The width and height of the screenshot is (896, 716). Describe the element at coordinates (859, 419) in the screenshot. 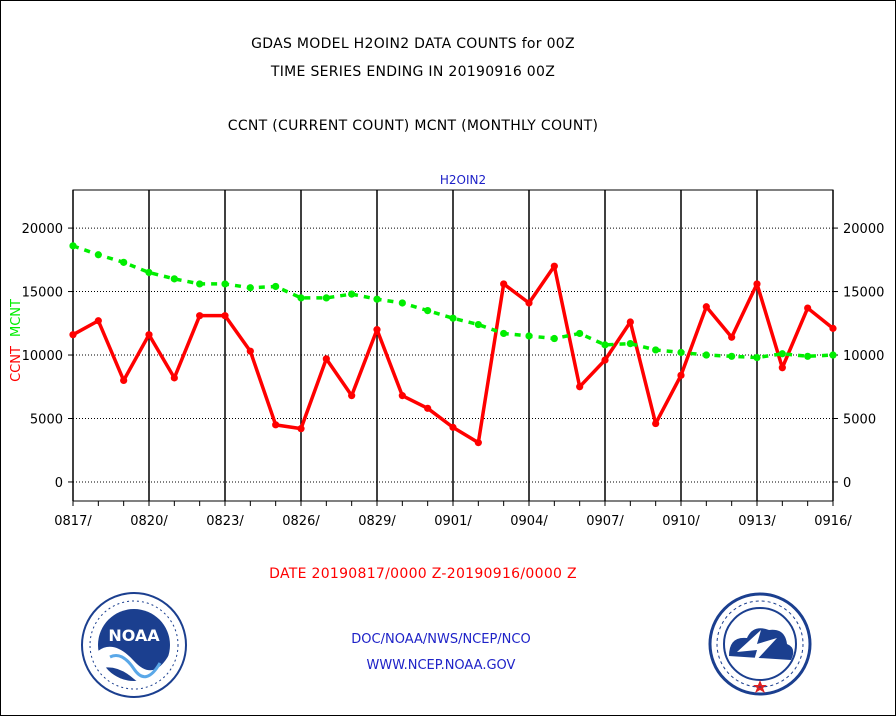

I see `y-tick-label-right: 5000` at that location.